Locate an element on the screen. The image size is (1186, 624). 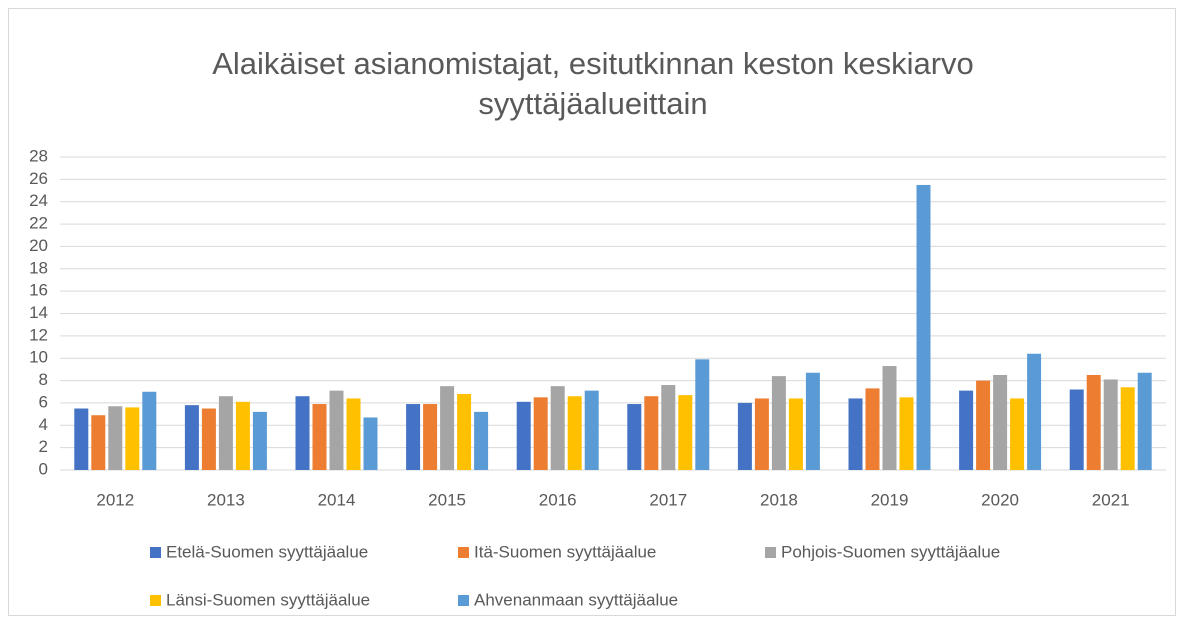
y-tick-label: 18 is located at coordinates (38, 267).